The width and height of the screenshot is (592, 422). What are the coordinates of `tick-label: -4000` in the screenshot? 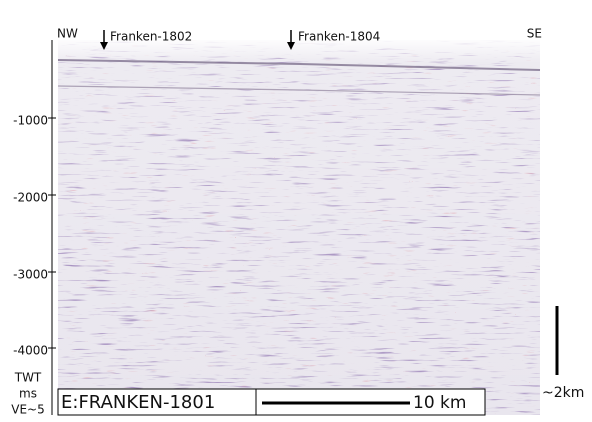 It's located at (30, 351).